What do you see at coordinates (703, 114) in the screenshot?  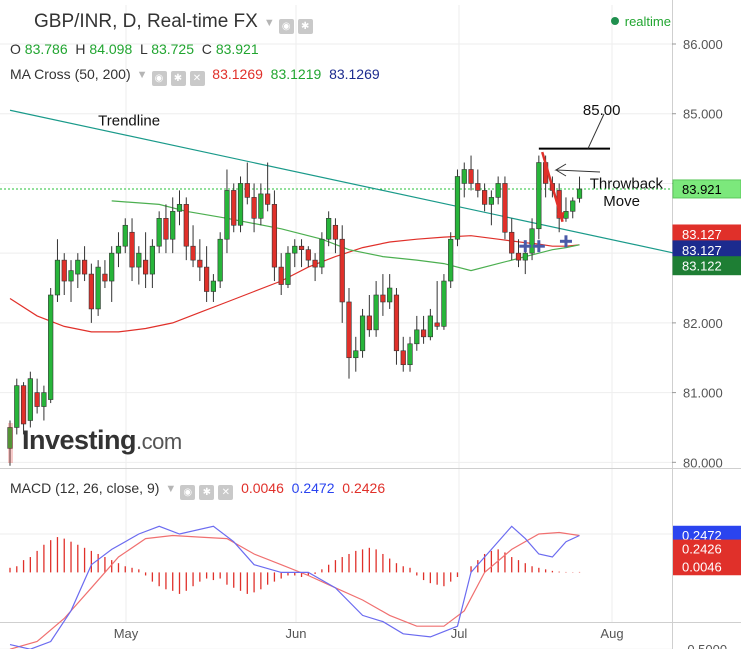 I see `y-tick-label: 85.000` at bounding box center [703, 114].